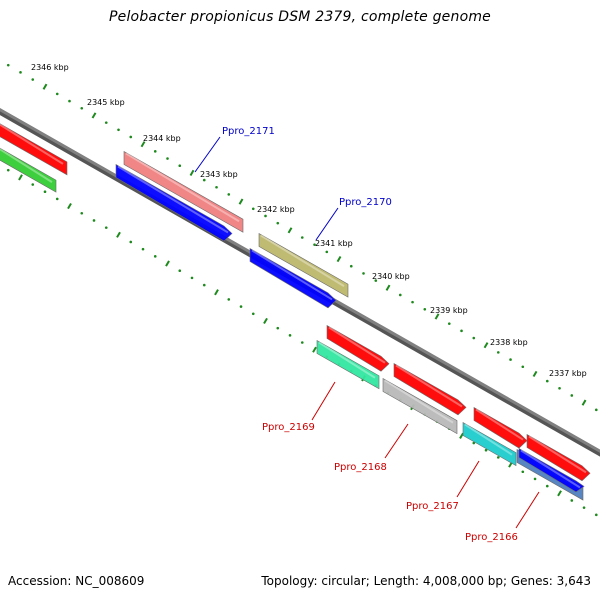 This screenshot has height=600, width=600. I want to click on feature-olive-body, so click(303, 265).